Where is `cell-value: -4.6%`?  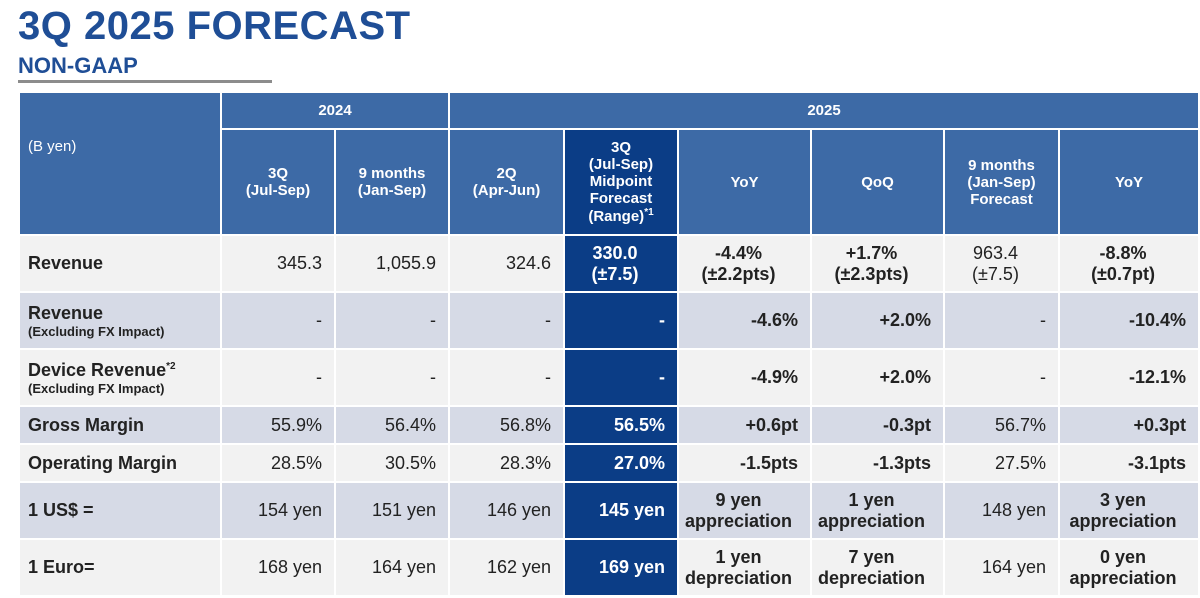 cell-value: -4.6% is located at coordinates (774, 320).